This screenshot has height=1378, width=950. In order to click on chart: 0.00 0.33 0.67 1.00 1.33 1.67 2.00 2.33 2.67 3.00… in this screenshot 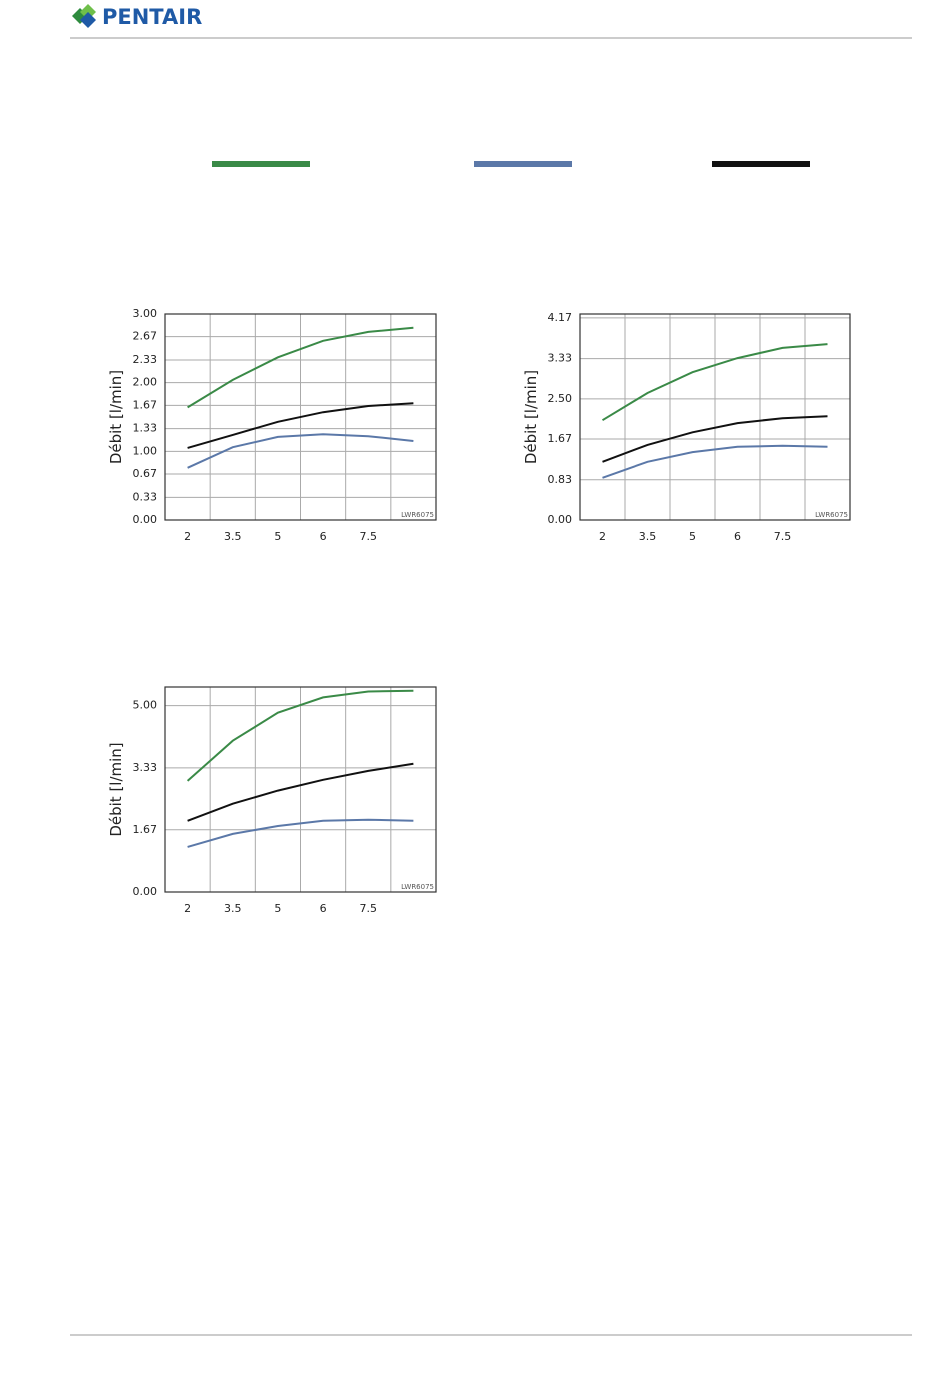, I will do `click(272, 425)`.